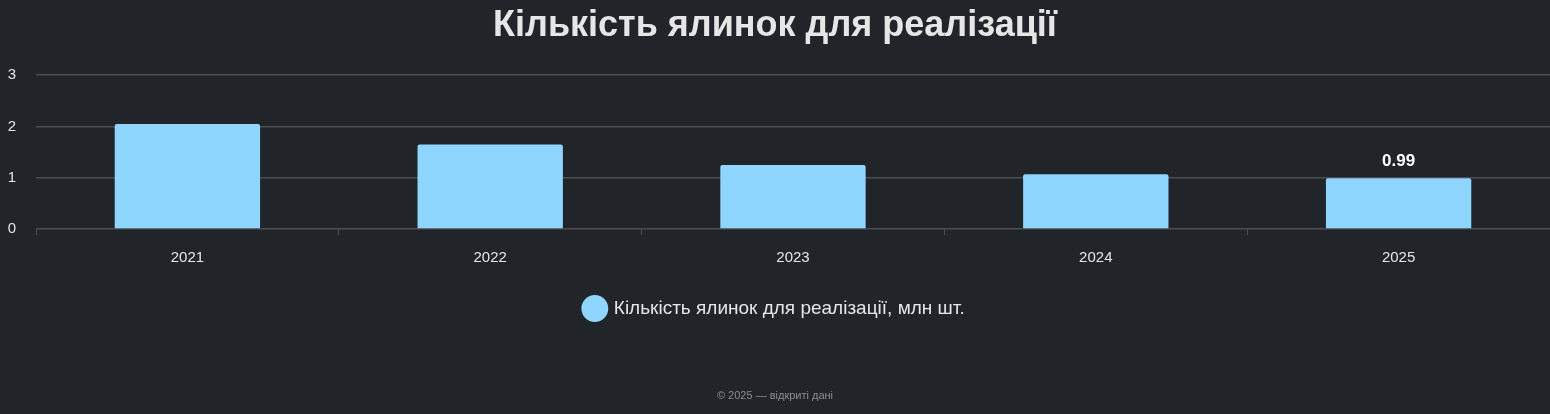  I want to click on x-tick-label: 2022, so click(490, 257).